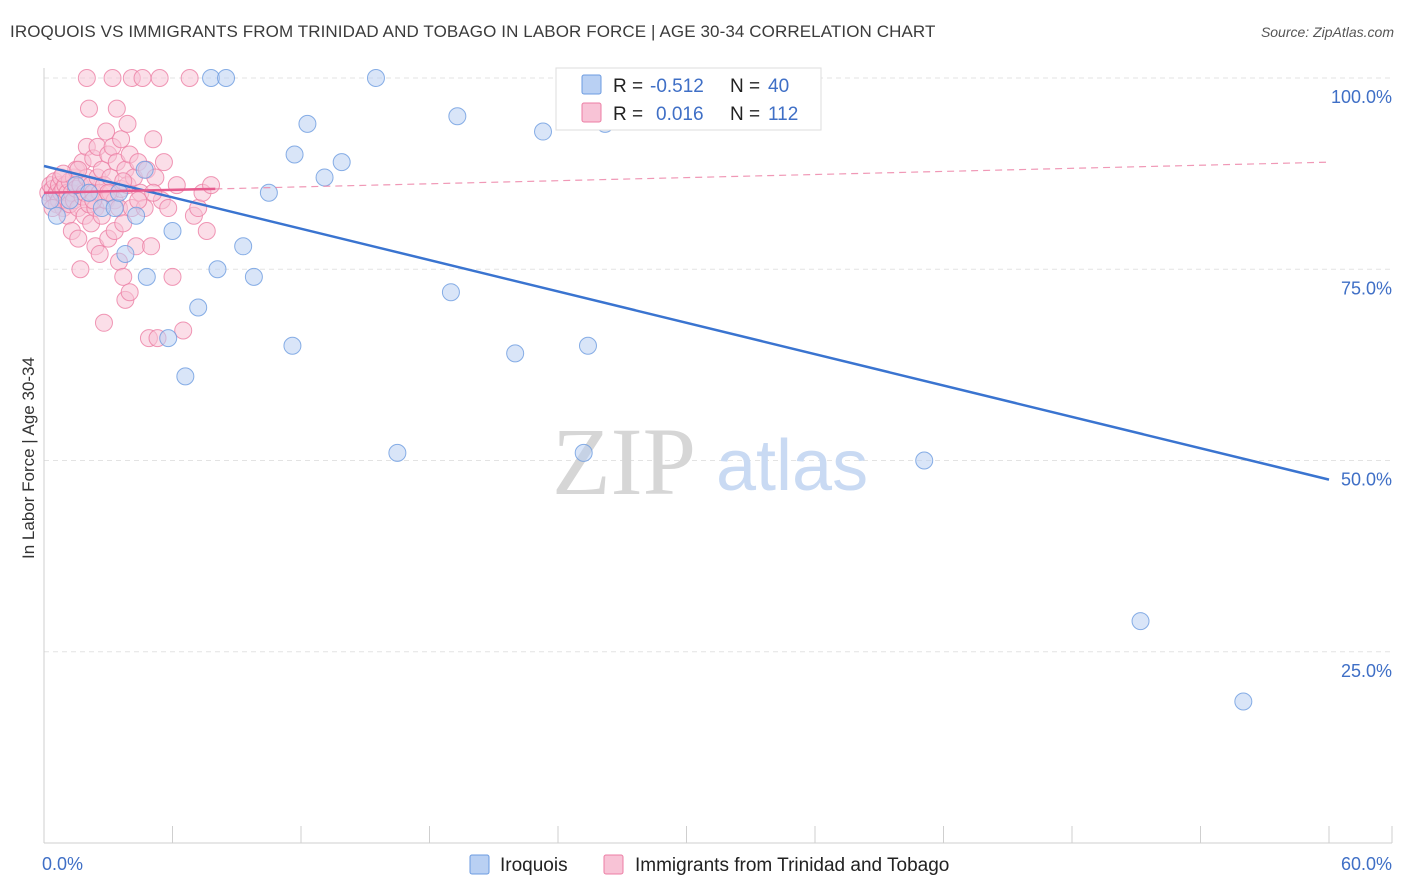 The width and height of the screenshot is (1406, 892). Describe the element at coordinates (1361, 384) in the screenshot. I see `y-tick-labels: 100.0% 75.0% 50.0% 25.0%` at that location.